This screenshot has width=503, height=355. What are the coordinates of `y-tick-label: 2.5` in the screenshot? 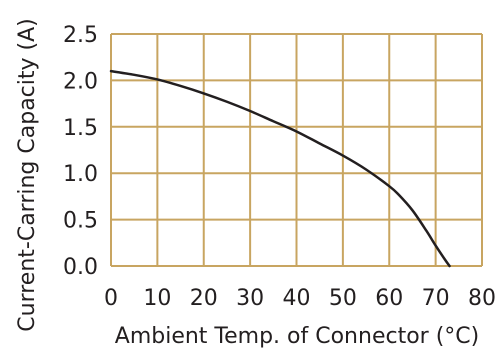 It's located at (80, 35).